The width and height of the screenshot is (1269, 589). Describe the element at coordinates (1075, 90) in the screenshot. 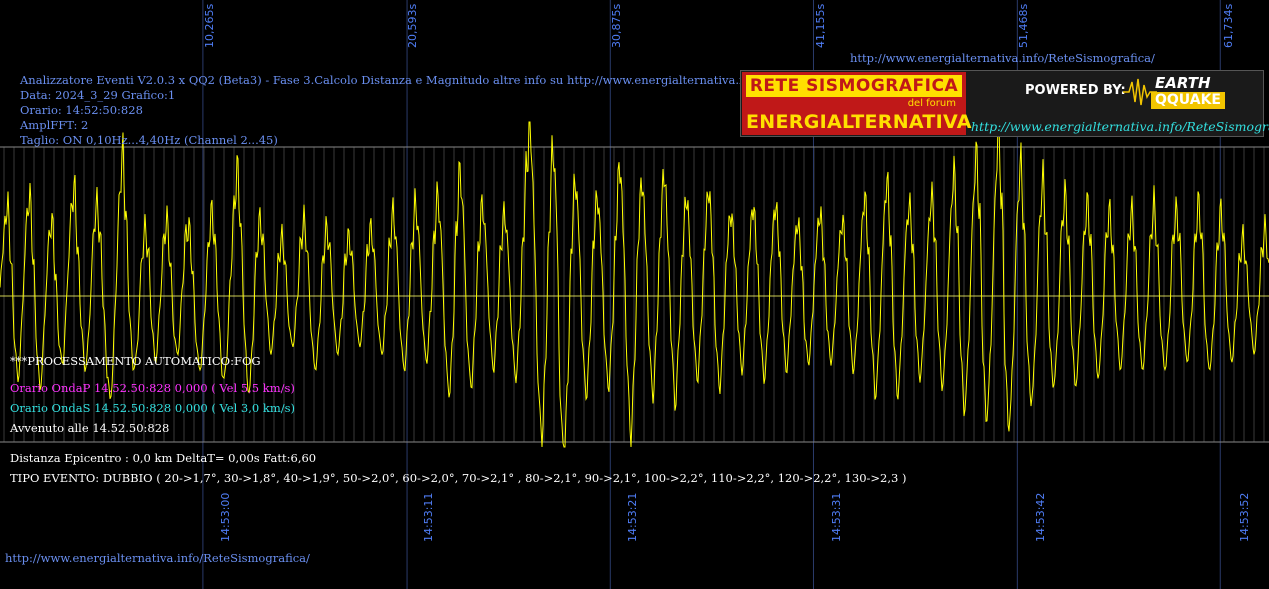

I see `logo-powered-by: POWERED BY:` at that location.